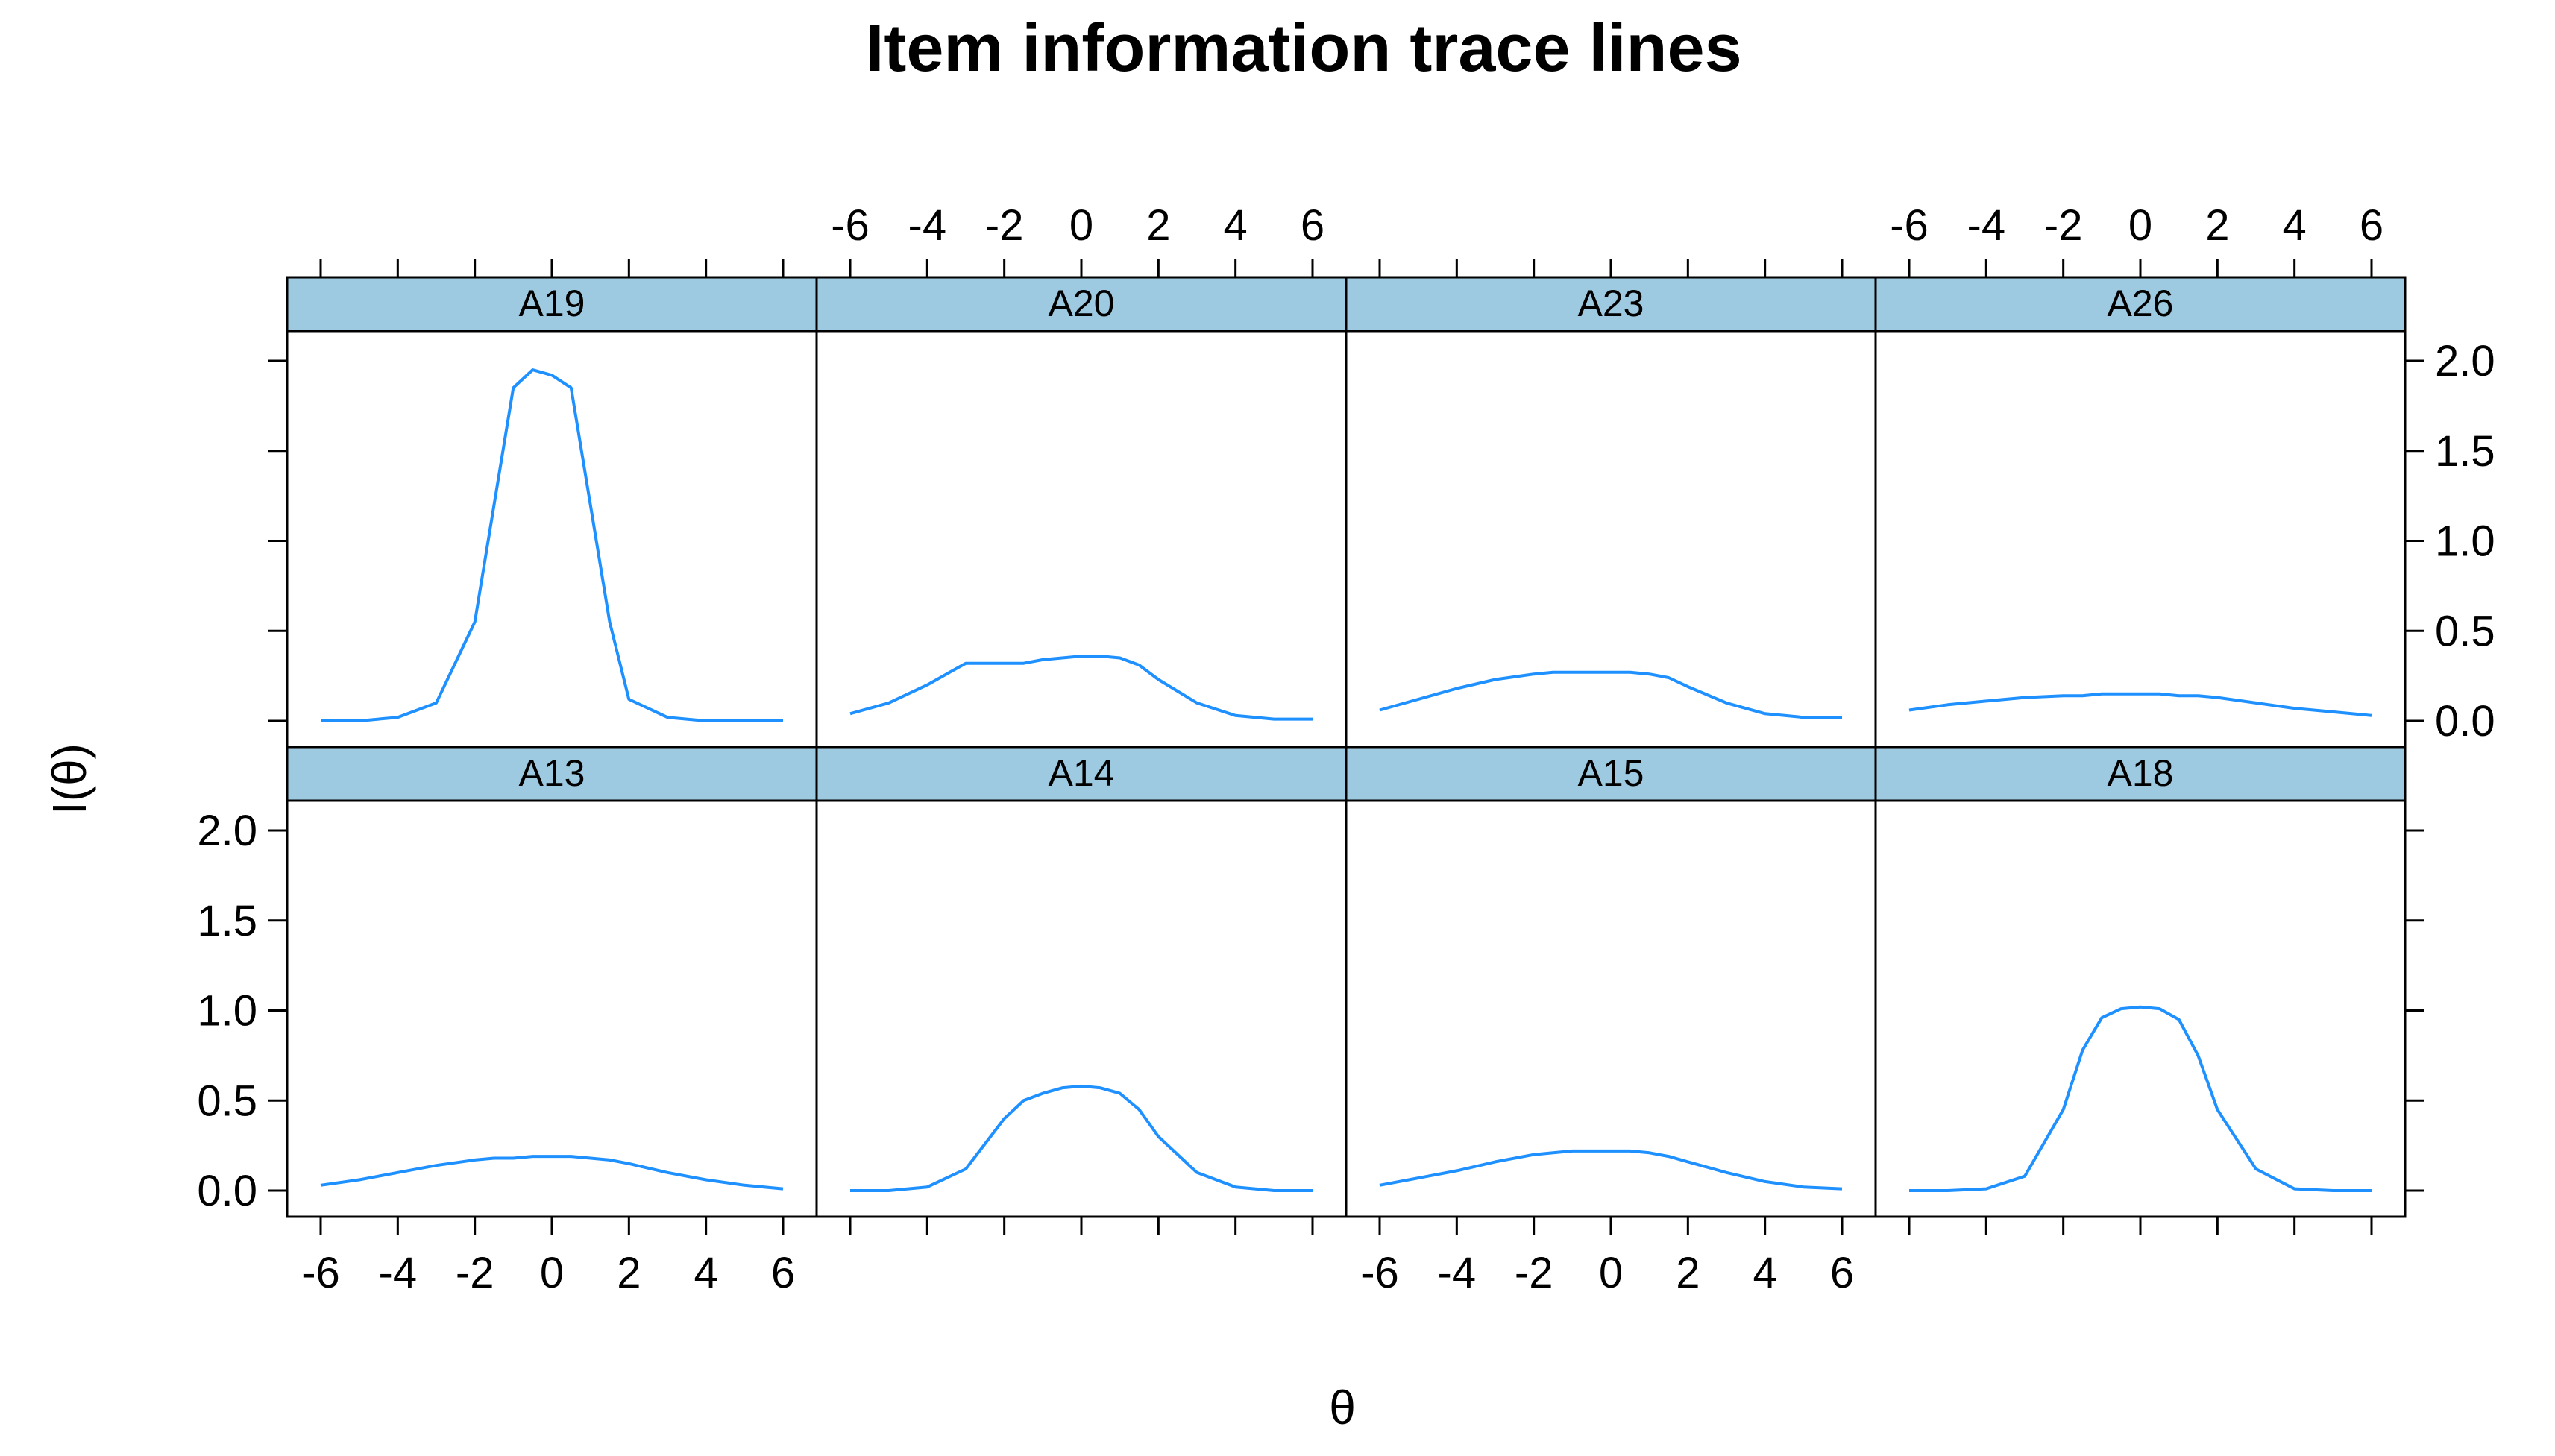  What do you see at coordinates (2465, 361) in the screenshot?
I see `y-tick-label-right: 2.0` at bounding box center [2465, 361].